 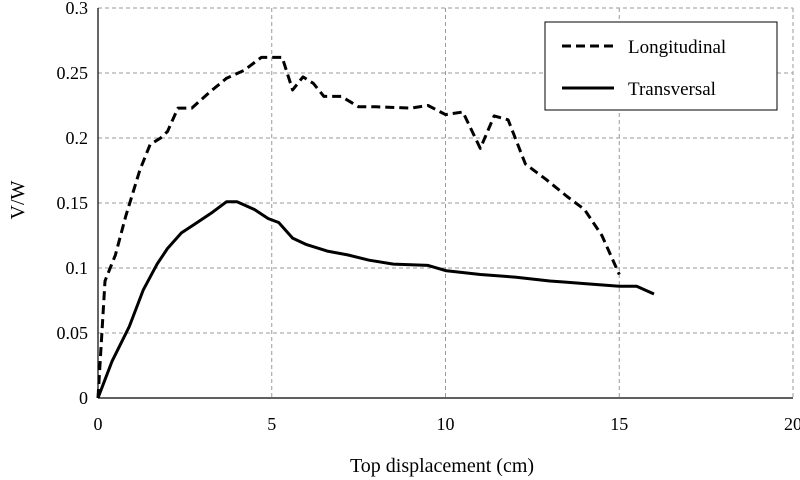 I want to click on y-tick-label: 0.3, so click(x=77, y=9).